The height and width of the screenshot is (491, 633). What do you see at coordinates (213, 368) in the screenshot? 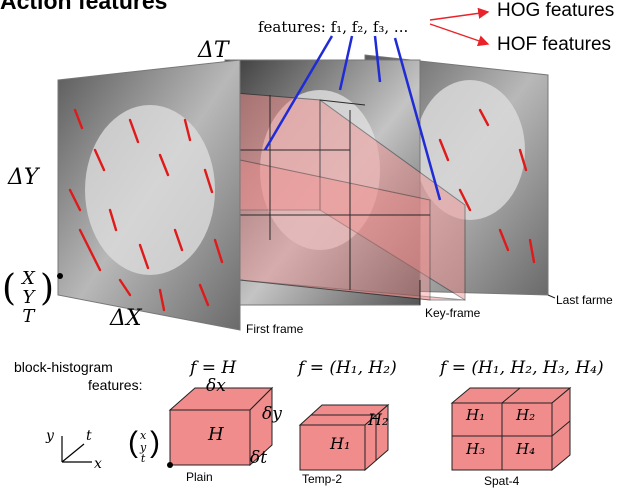
I see `plain-formula: f = H` at bounding box center [213, 368].